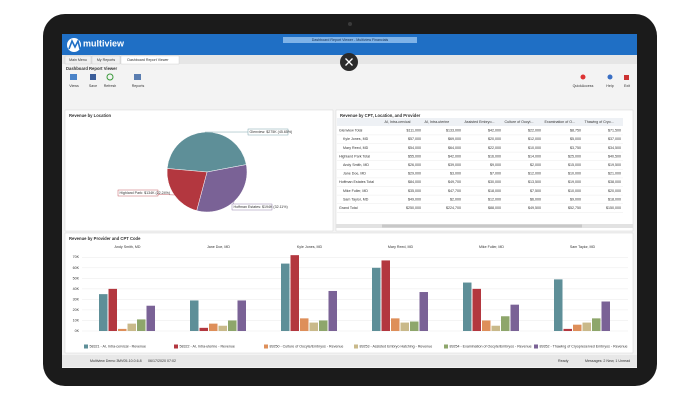  What do you see at coordinates (162, 361) in the screenshot?
I see `status-text: 06/17/2020 07:02` at bounding box center [162, 361].